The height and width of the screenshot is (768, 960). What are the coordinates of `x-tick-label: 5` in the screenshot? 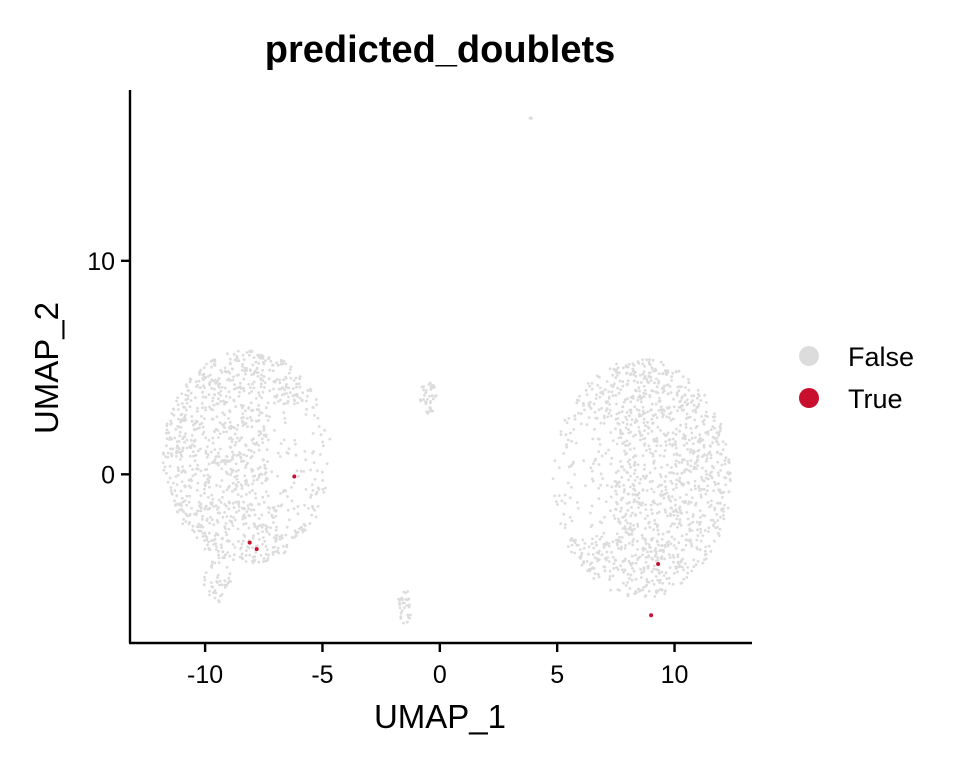 It's located at (557, 675).